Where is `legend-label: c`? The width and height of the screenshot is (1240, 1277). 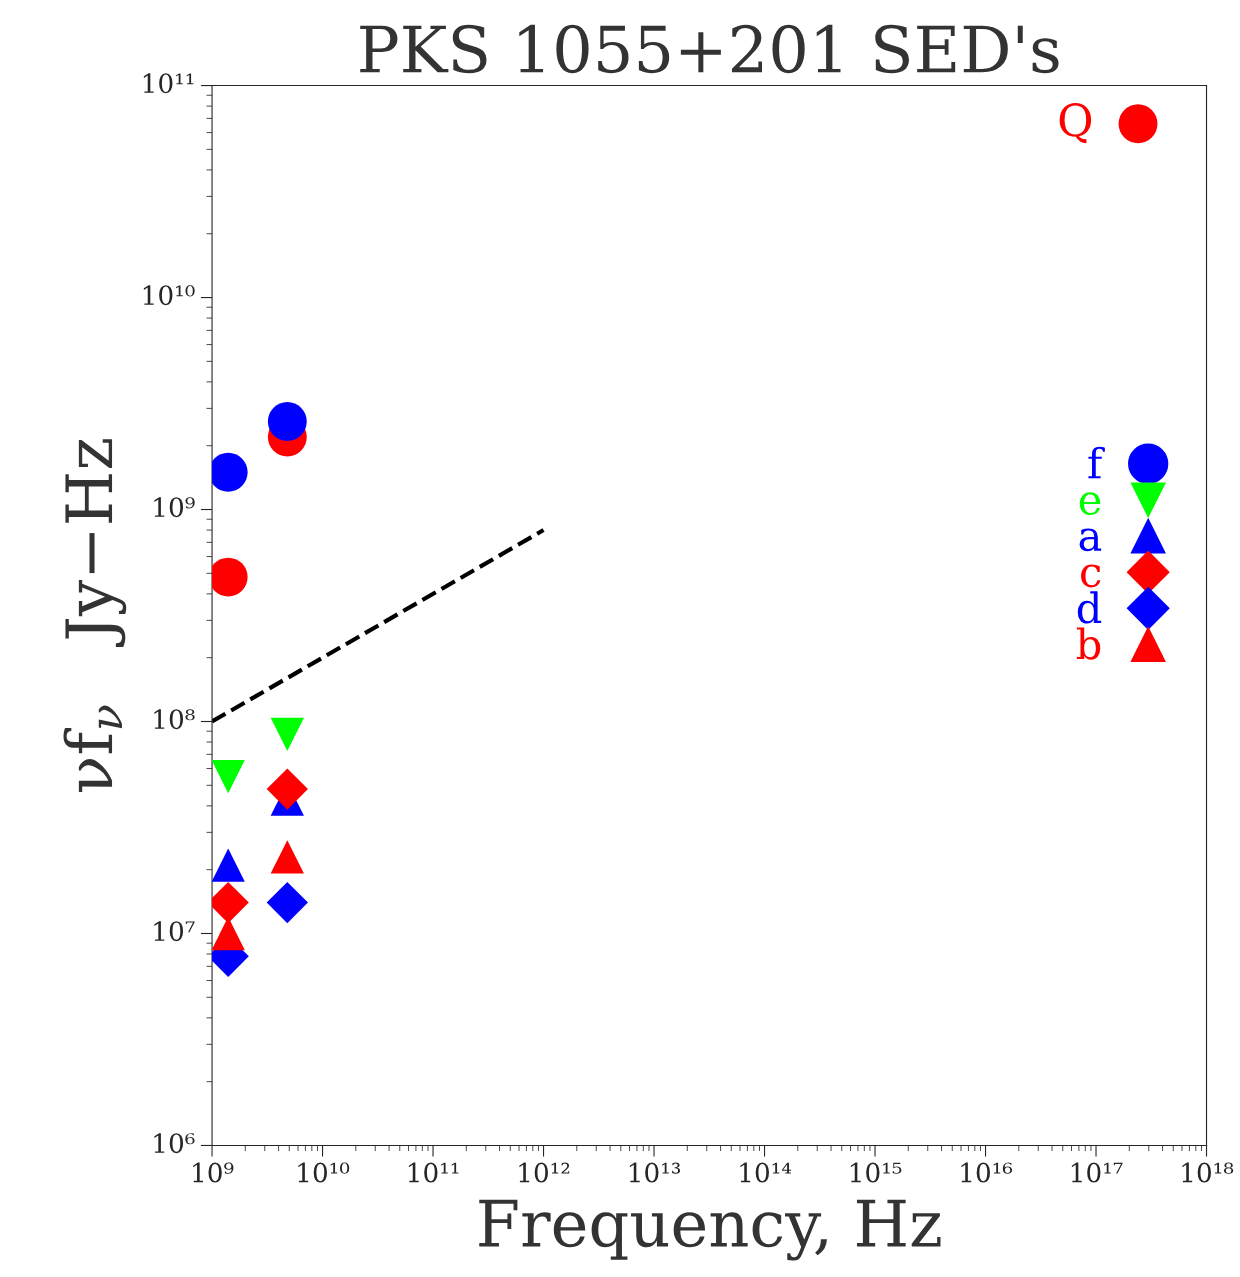
legend-label: c is located at coordinates (1091, 576).